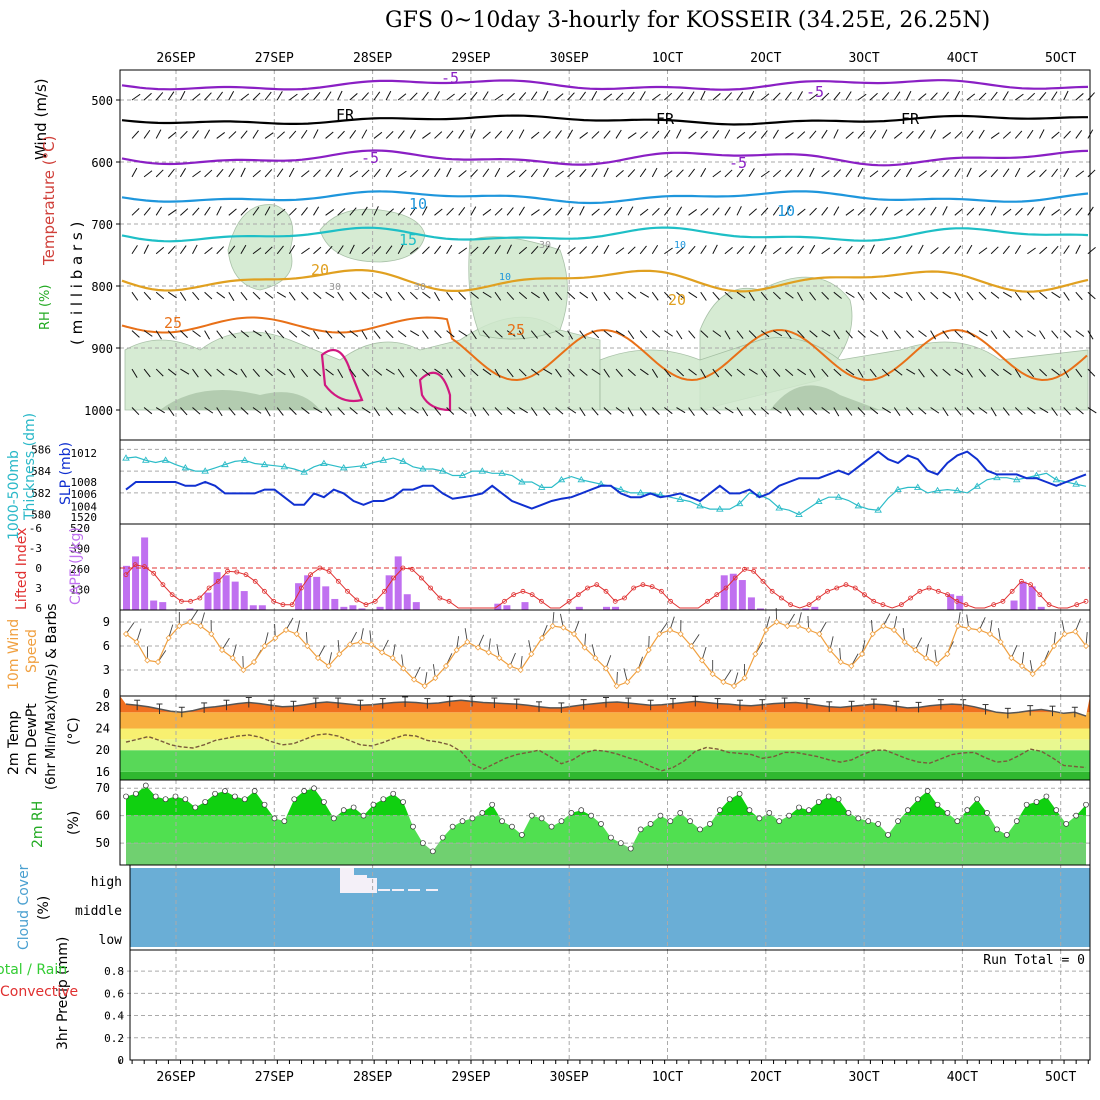 The width and height of the screenshot is (1100, 1100). I want to click on date-label-top: 4OCT, so click(962, 58).